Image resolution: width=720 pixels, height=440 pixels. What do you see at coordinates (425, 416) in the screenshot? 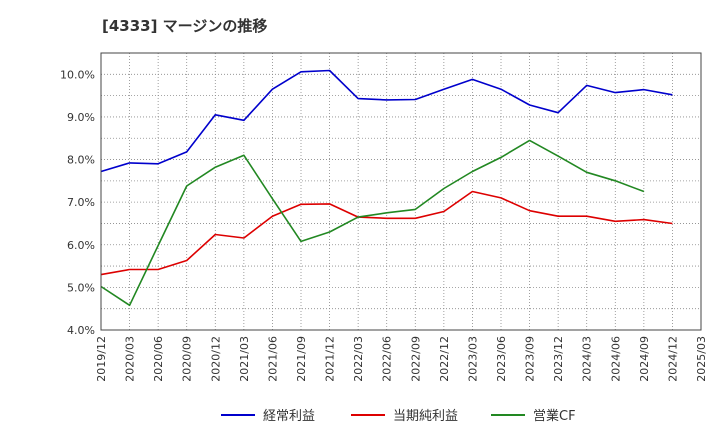
I see `legend-label-1: 当期純利益` at bounding box center [425, 416].